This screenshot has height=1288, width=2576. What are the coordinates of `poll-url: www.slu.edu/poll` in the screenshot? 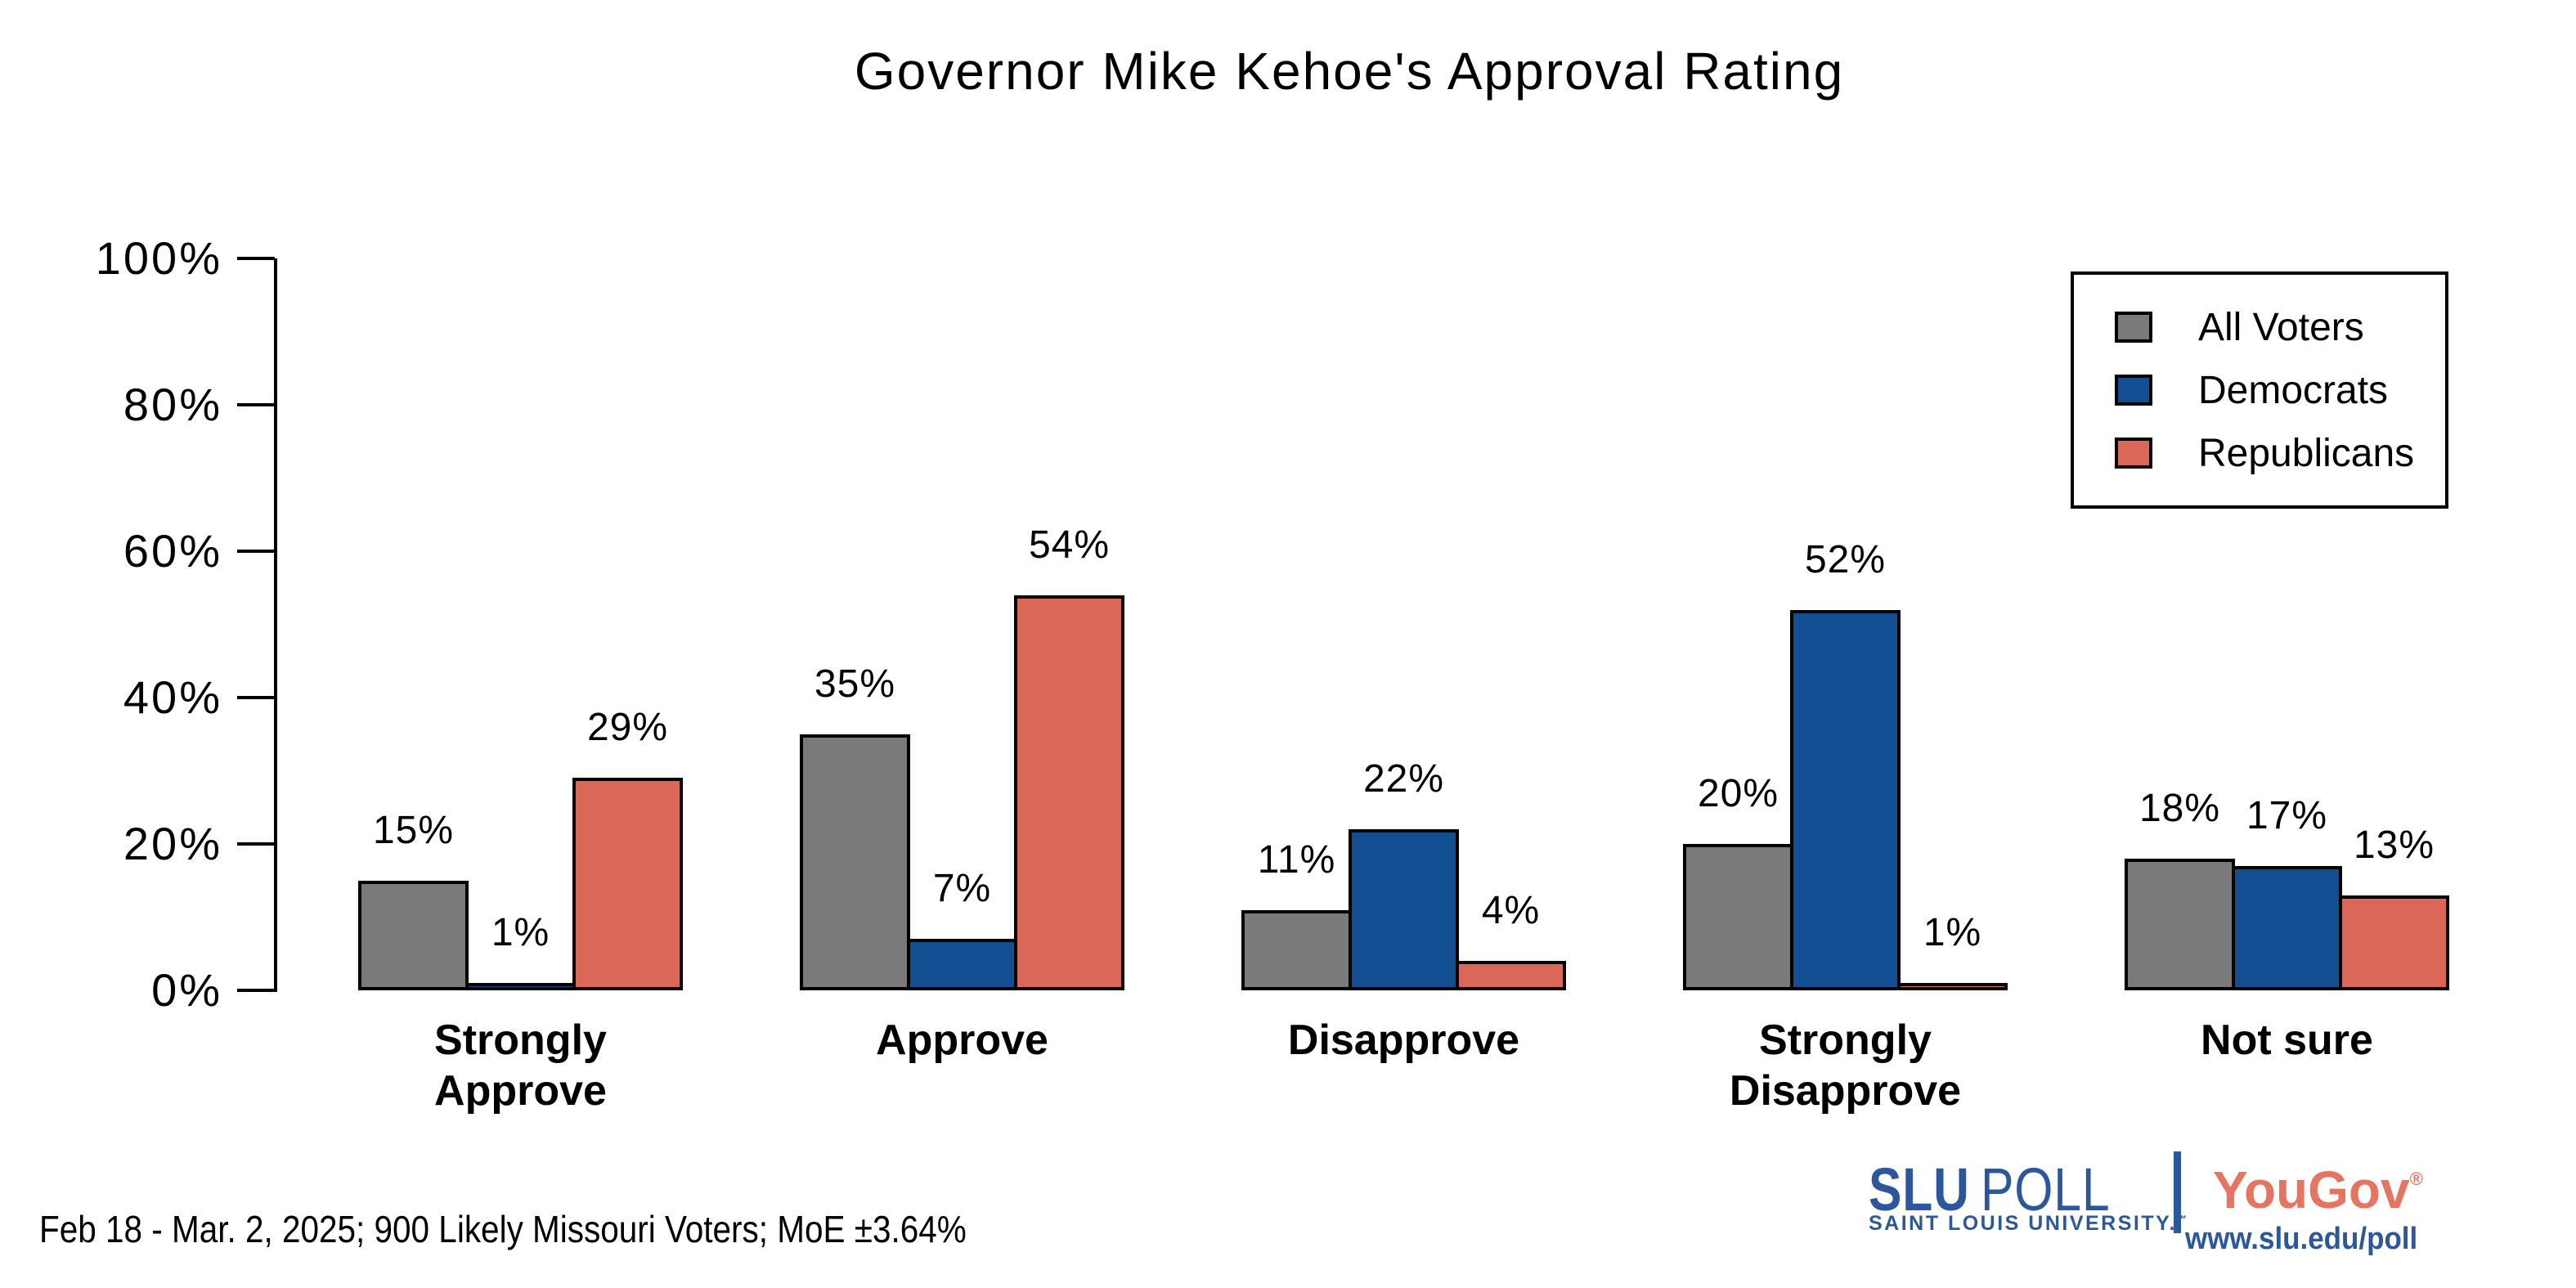 It's located at (2302, 1239).